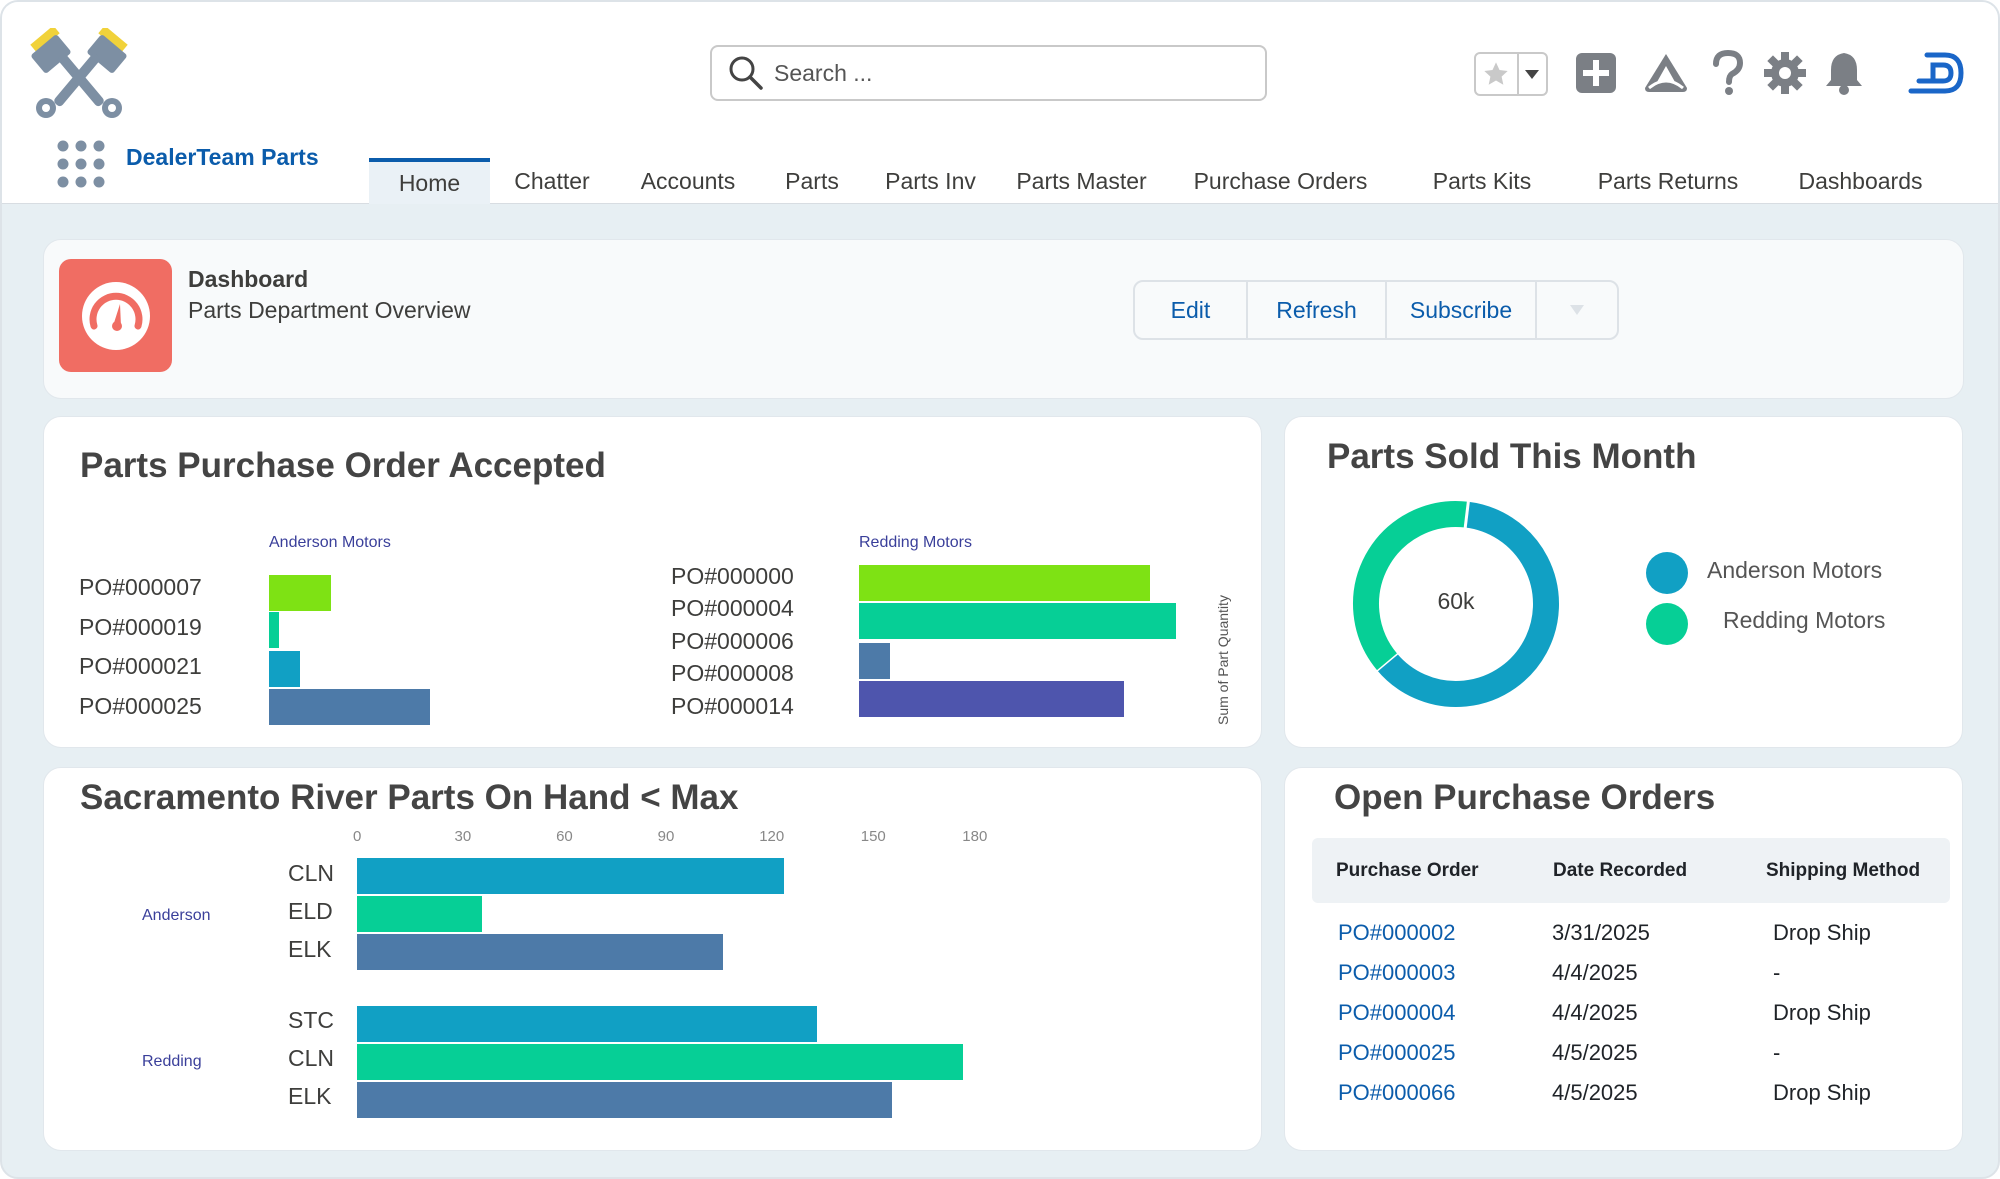  What do you see at coordinates (140, 587) in the screenshot?
I see `po-category-label: PO#000007` at bounding box center [140, 587].